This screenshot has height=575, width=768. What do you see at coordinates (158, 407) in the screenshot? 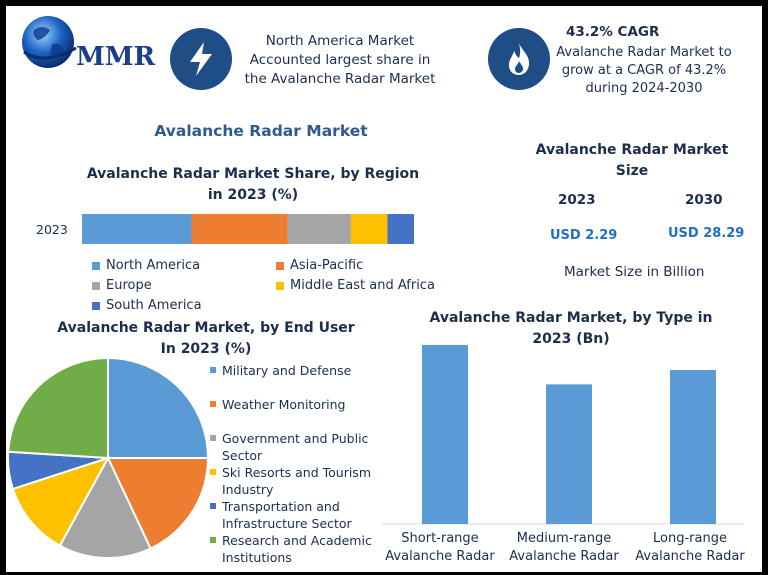
I see `pie-slice-military-and-defense` at bounding box center [158, 407].